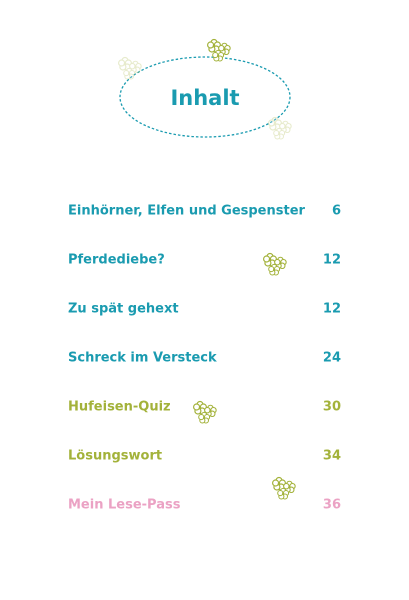  Describe the element at coordinates (332, 505) in the screenshot. I see `entry-page: 36` at that location.